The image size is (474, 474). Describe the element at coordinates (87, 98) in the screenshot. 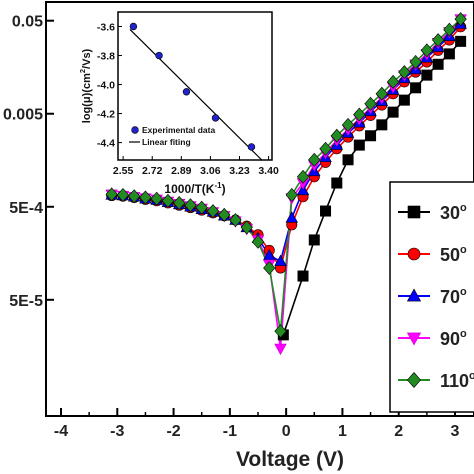

I see `inset-y-title-main: log(μ)(cm` at that location.